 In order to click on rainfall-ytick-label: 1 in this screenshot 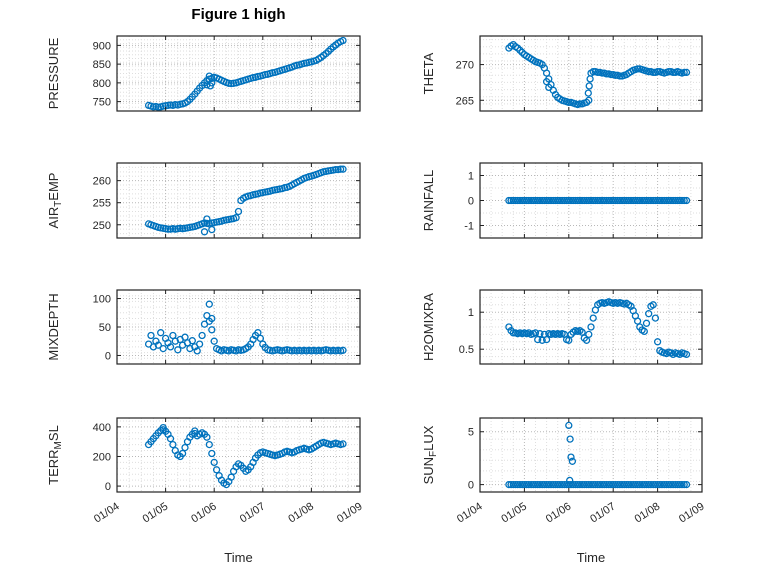, I will do `click(471, 177)`.